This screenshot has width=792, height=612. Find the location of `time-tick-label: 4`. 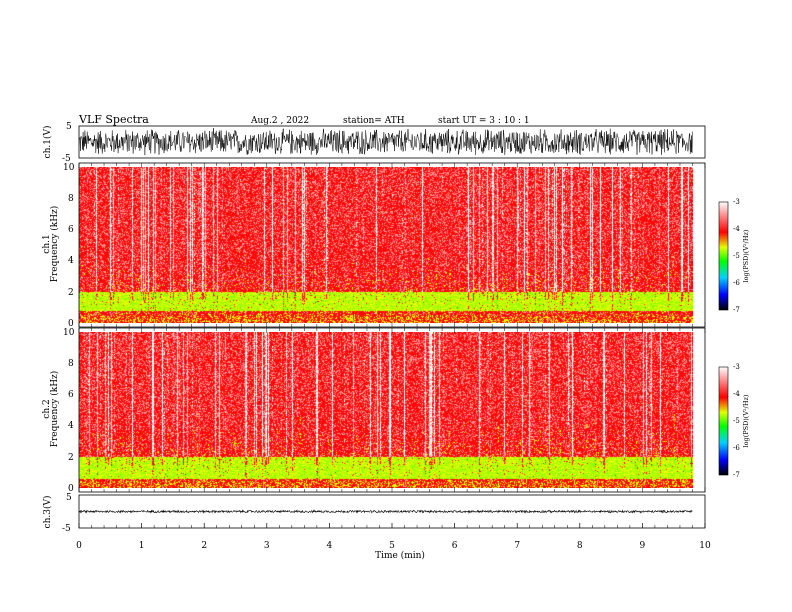

time-tick-label: 4 is located at coordinates (330, 546).